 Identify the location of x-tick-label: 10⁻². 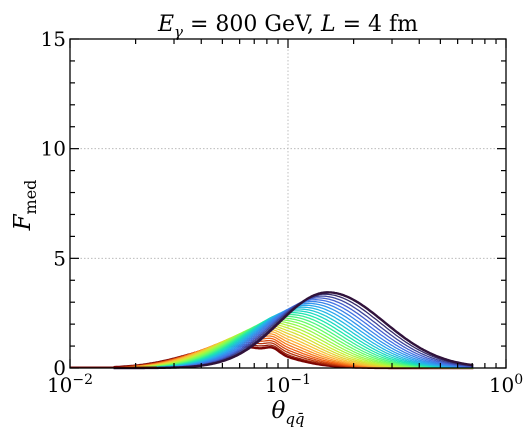
(70, 384).